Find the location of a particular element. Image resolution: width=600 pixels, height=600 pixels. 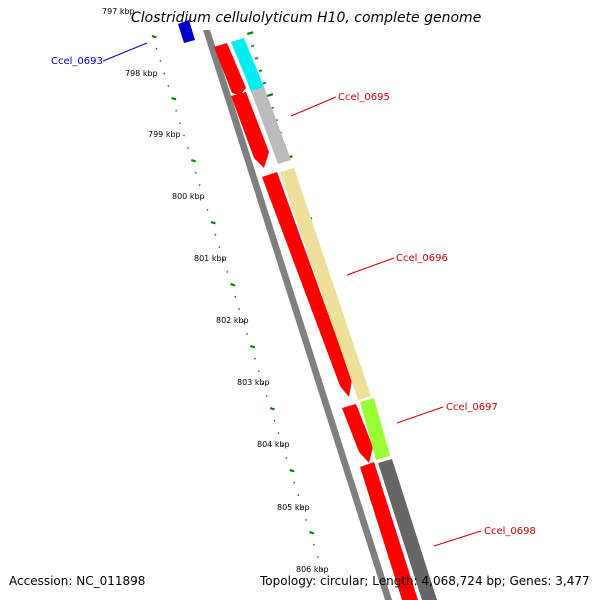

function-block-light-gray is located at coordinates (271, 125).